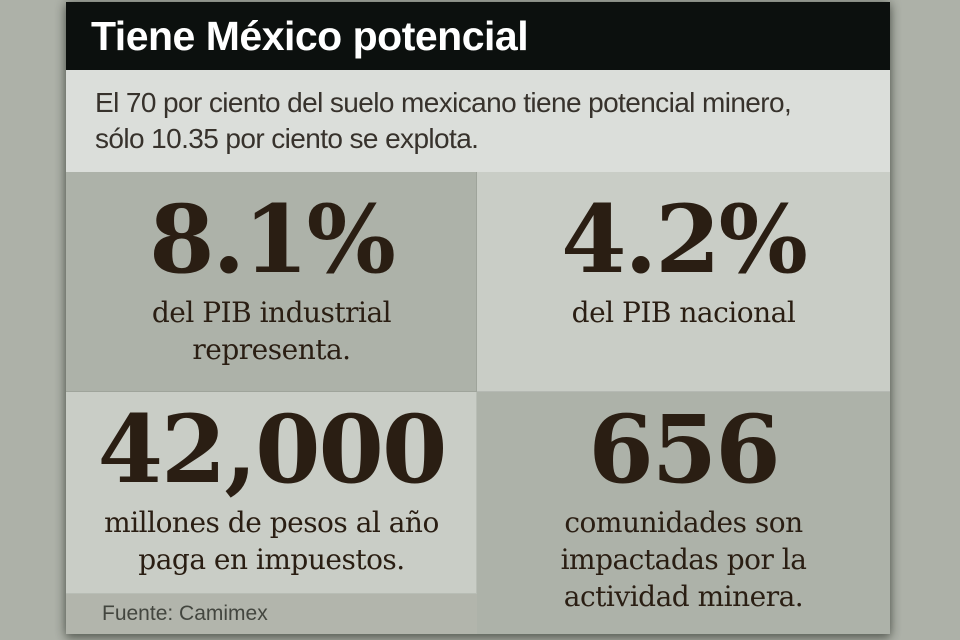  What do you see at coordinates (271, 331) in the screenshot?
I see `stat-pib-industrial-label: del PIB industrial representa.` at bounding box center [271, 331].